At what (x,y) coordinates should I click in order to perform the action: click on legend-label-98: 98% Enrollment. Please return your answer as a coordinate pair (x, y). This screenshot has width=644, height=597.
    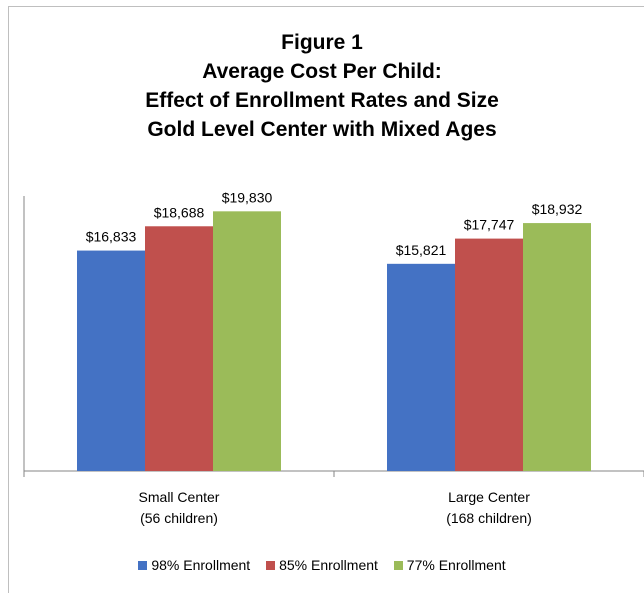
    Looking at the image, I should click on (201, 565).